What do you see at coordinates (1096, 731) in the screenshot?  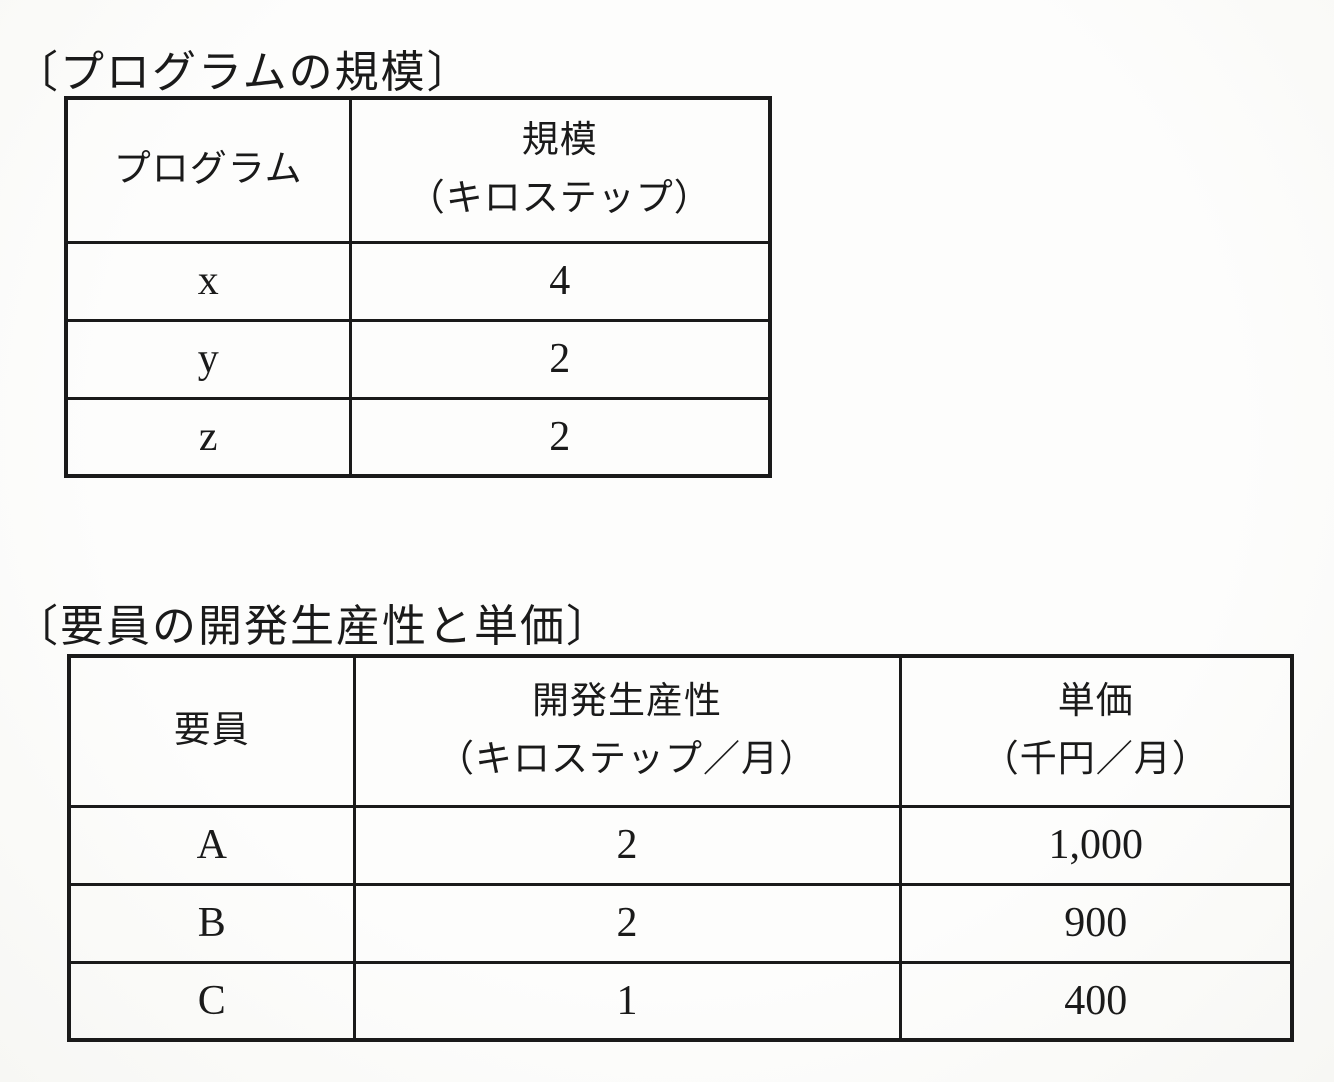 I see `unit-price-column-header: 単価 （千円／月）` at bounding box center [1096, 731].